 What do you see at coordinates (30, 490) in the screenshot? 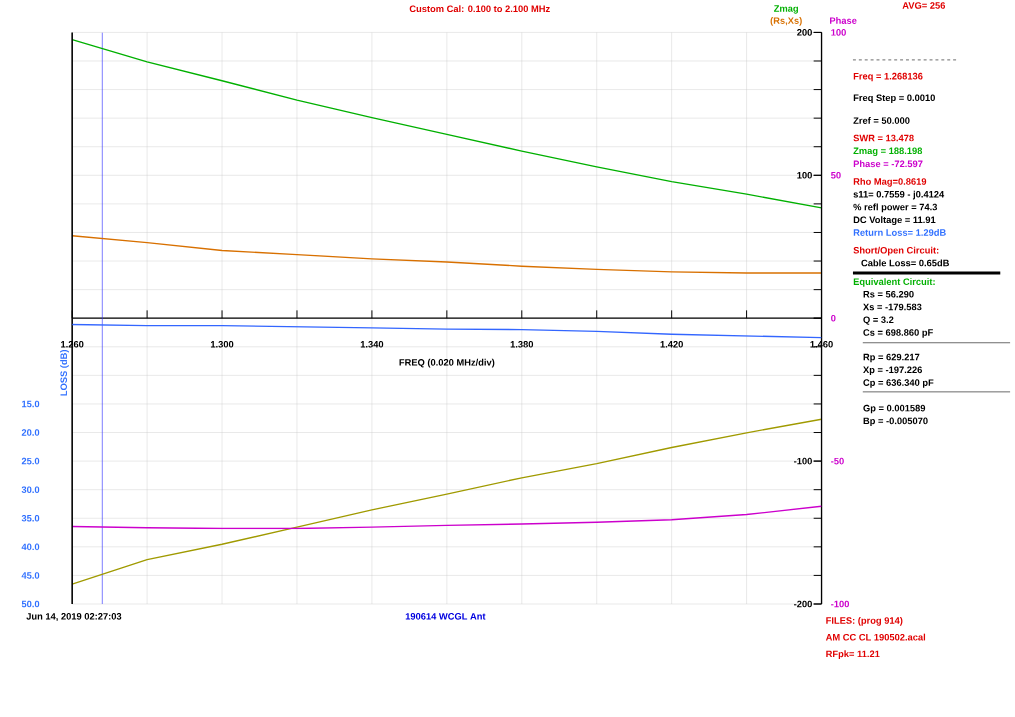
I see `y3-tick-label: 30.0` at bounding box center [30, 490].